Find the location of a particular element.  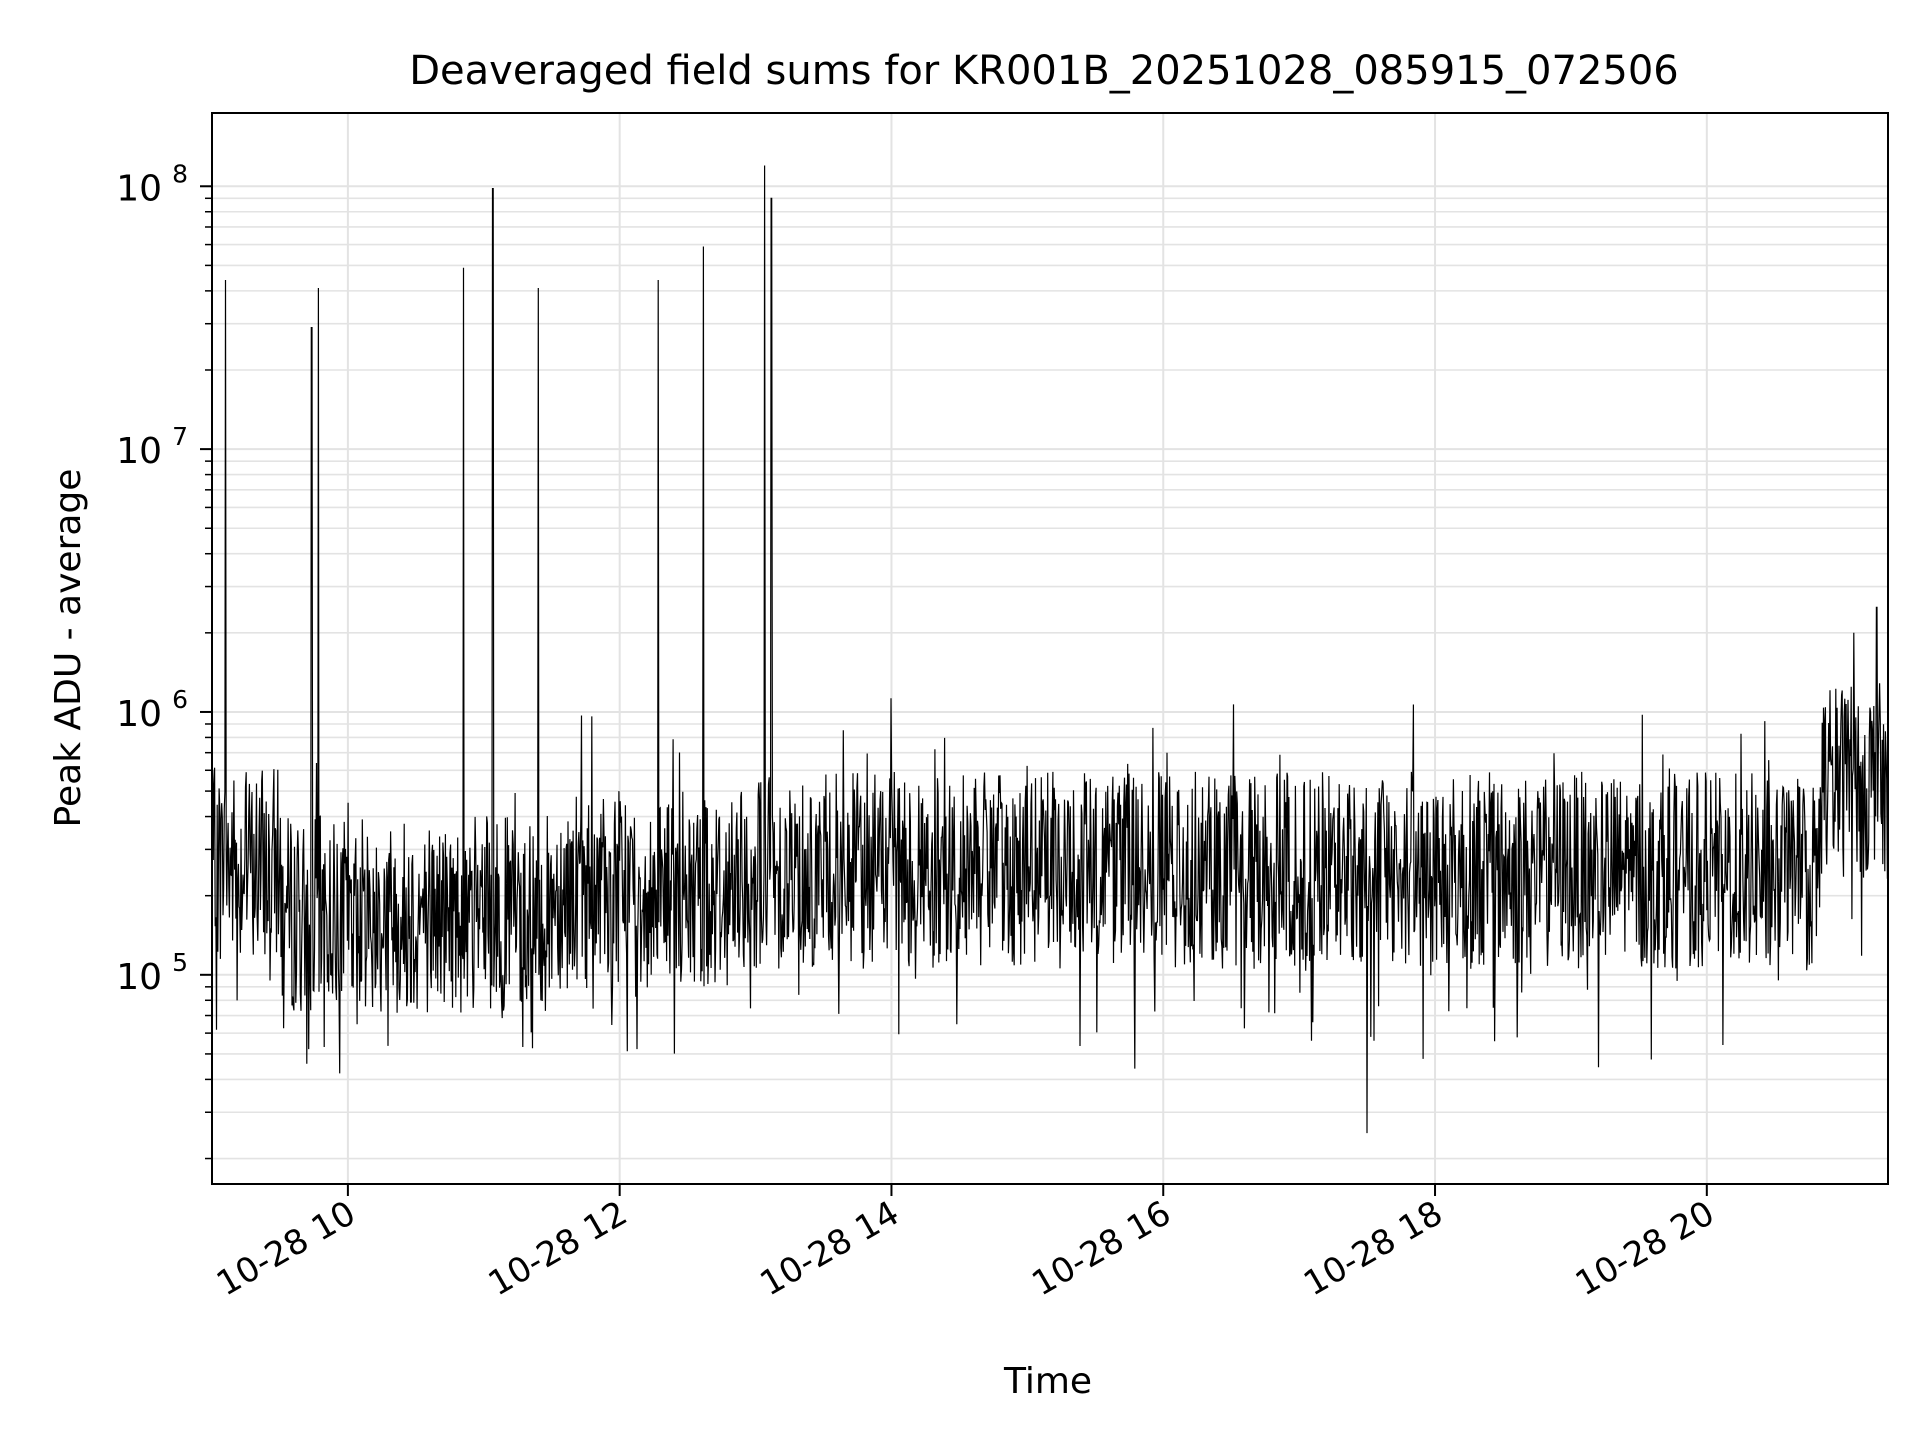

y-tick-exponent: 5 is located at coordinates (180, 962).